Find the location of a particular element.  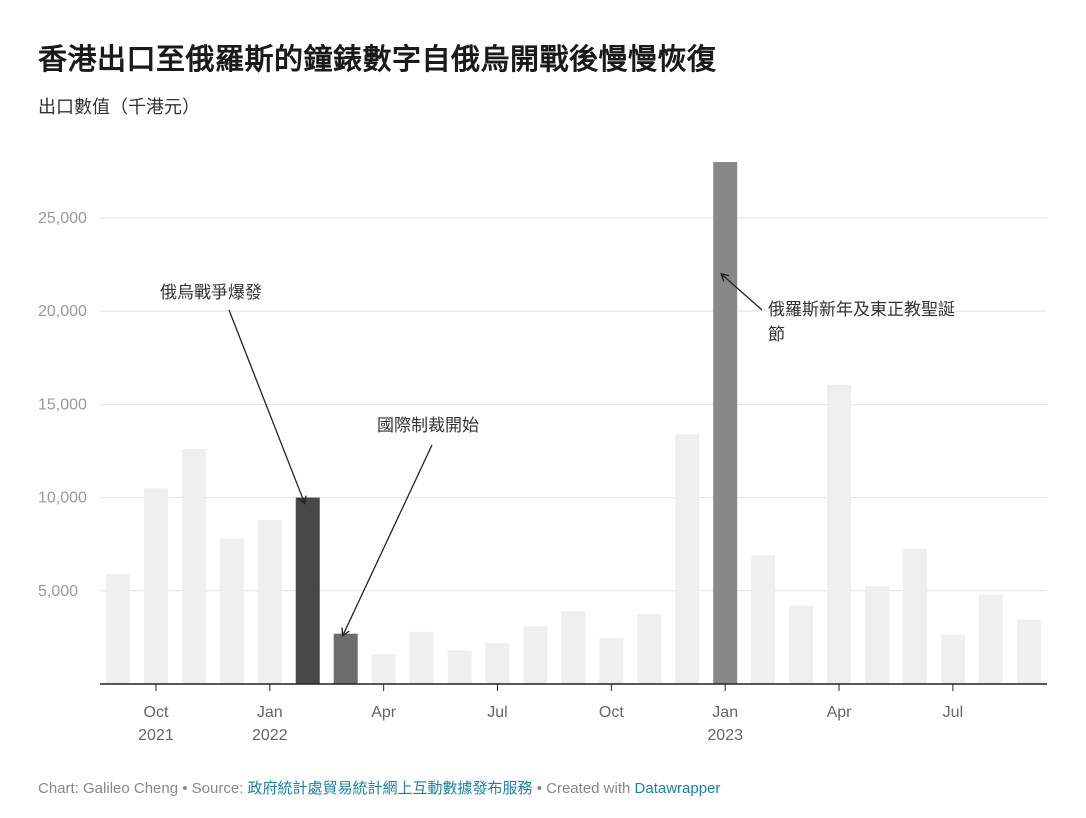

y-tick-label: 15,000 is located at coordinates (62, 404).